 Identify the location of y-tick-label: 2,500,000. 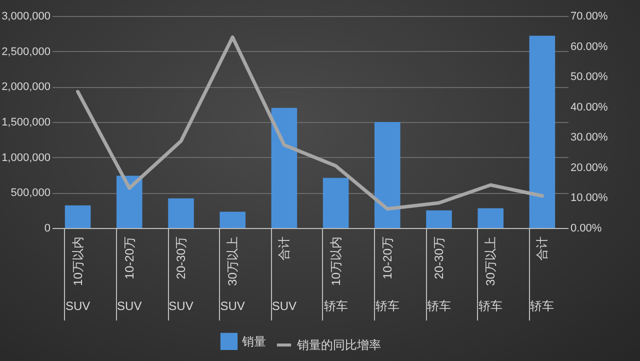
(26, 52).